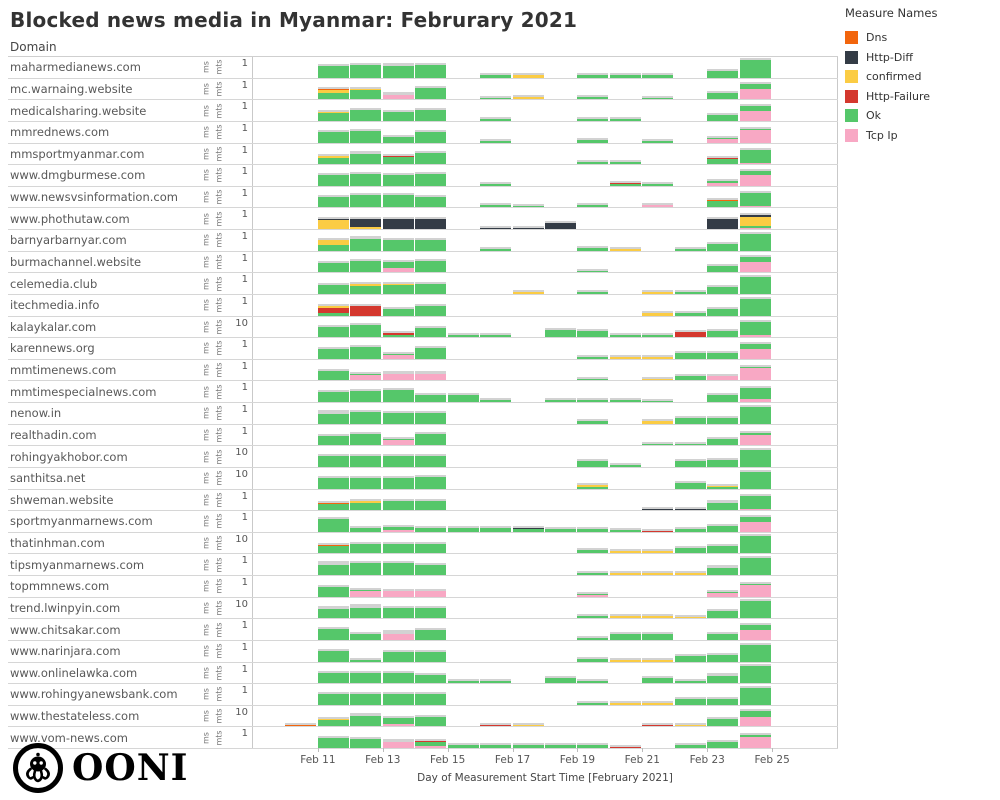  What do you see at coordinates (52, 348) in the screenshot?
I see `domain-label: karennews.org` at bounding box center [52, 348].